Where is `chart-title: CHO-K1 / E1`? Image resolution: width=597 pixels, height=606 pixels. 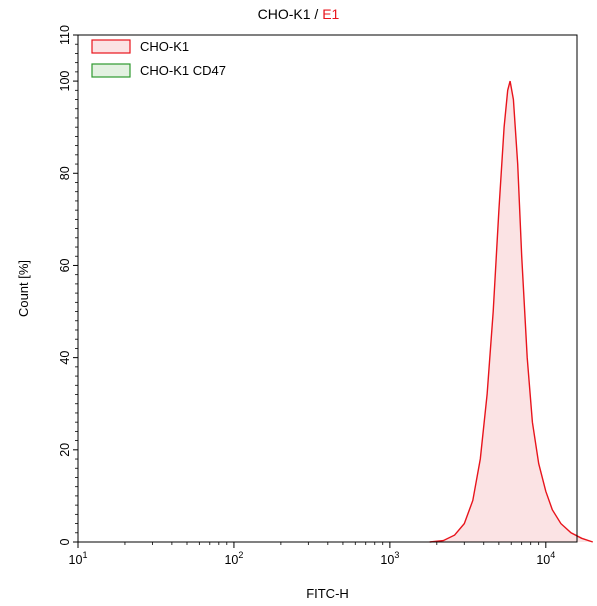
chart-title: CHO-K1 / E1 is located at coordinates (298, 14).